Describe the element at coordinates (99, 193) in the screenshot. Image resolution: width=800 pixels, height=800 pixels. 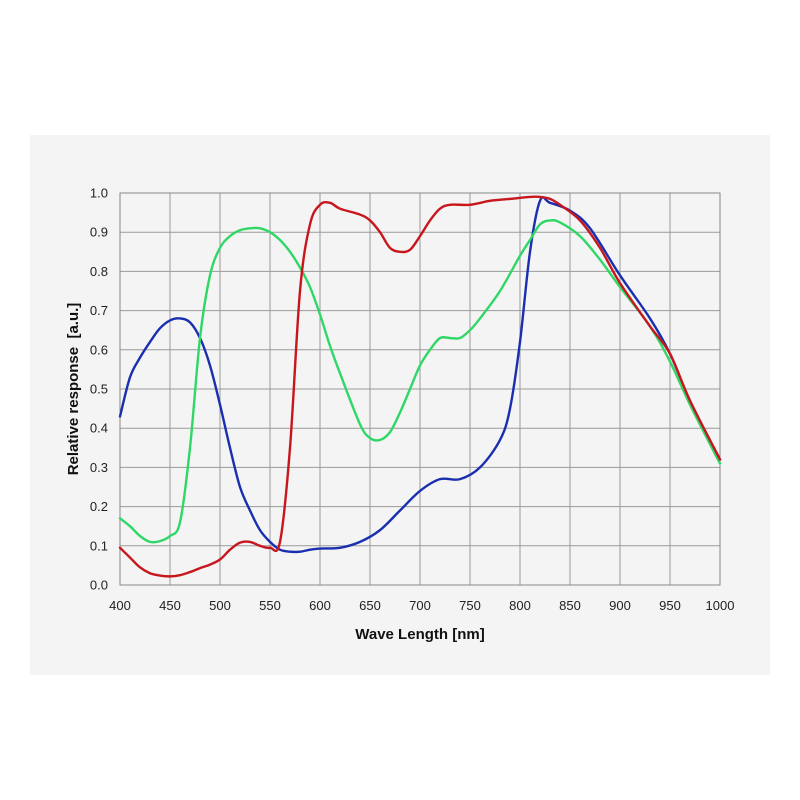
I see `y-tick-label: 1.0` at that location.